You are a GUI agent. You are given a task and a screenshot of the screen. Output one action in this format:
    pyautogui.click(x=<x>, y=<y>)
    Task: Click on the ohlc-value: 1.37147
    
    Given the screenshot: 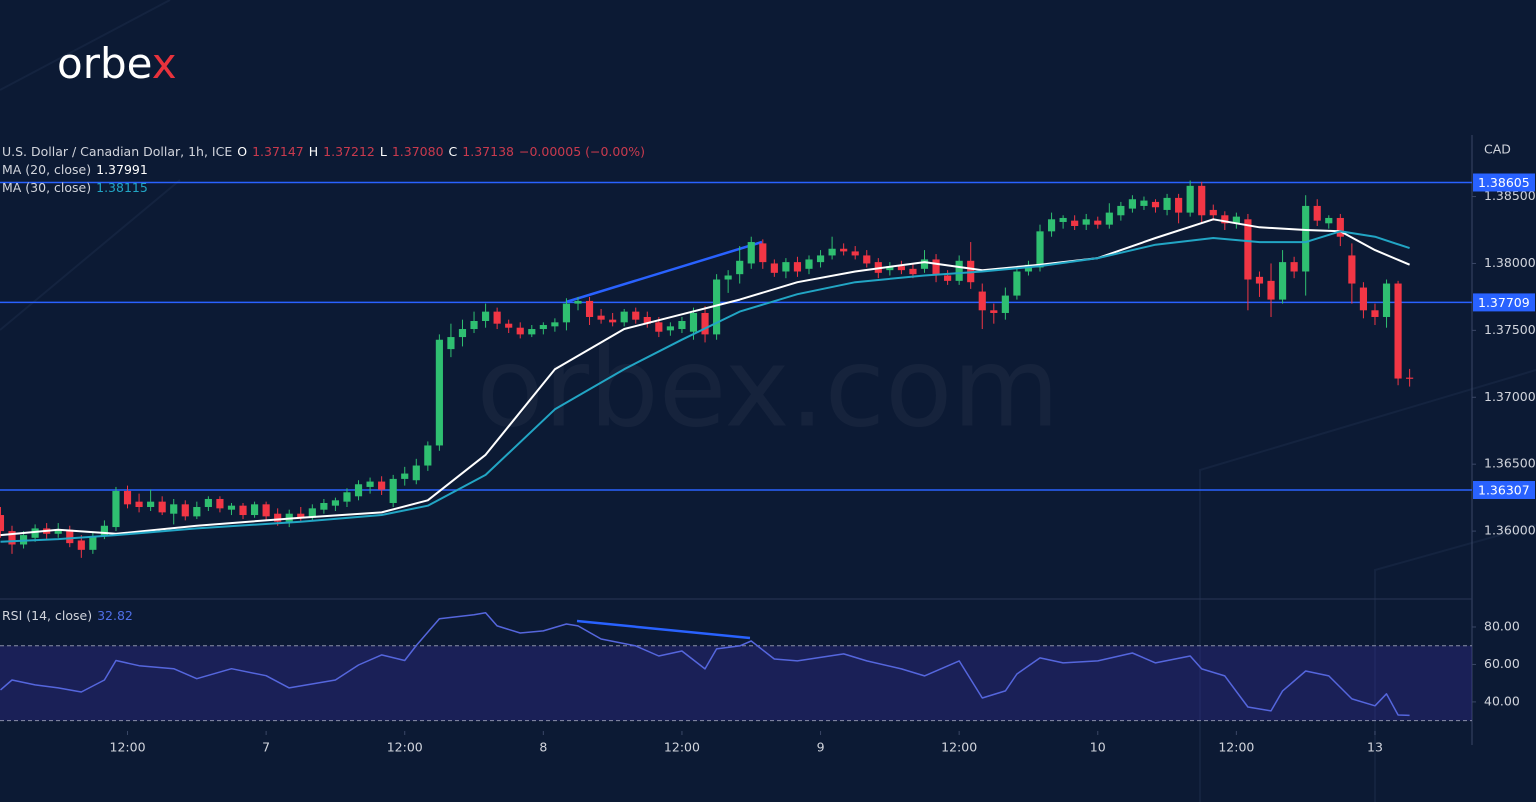 What is the action you would take?
    pyautogui.click(x=278, y=151)
    